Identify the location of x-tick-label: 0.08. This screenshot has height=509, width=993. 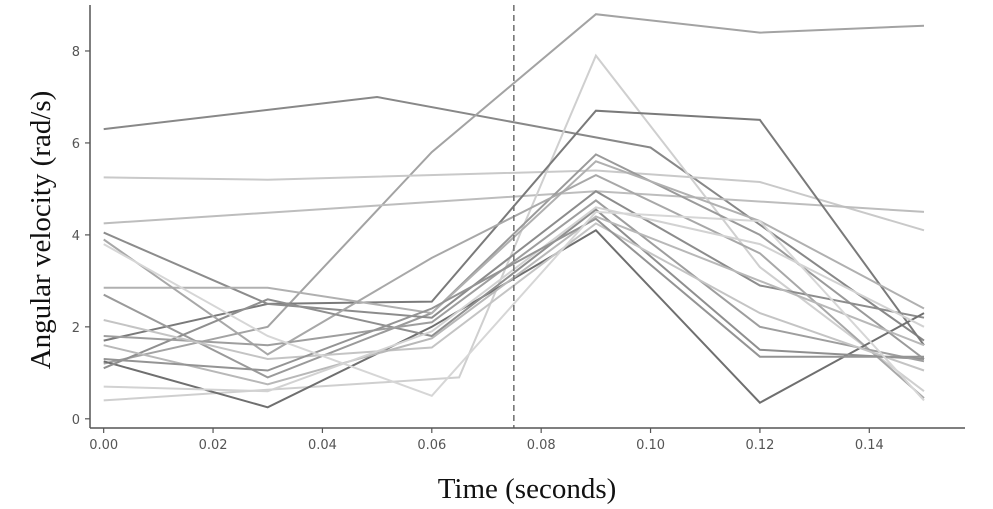
(541, 445).